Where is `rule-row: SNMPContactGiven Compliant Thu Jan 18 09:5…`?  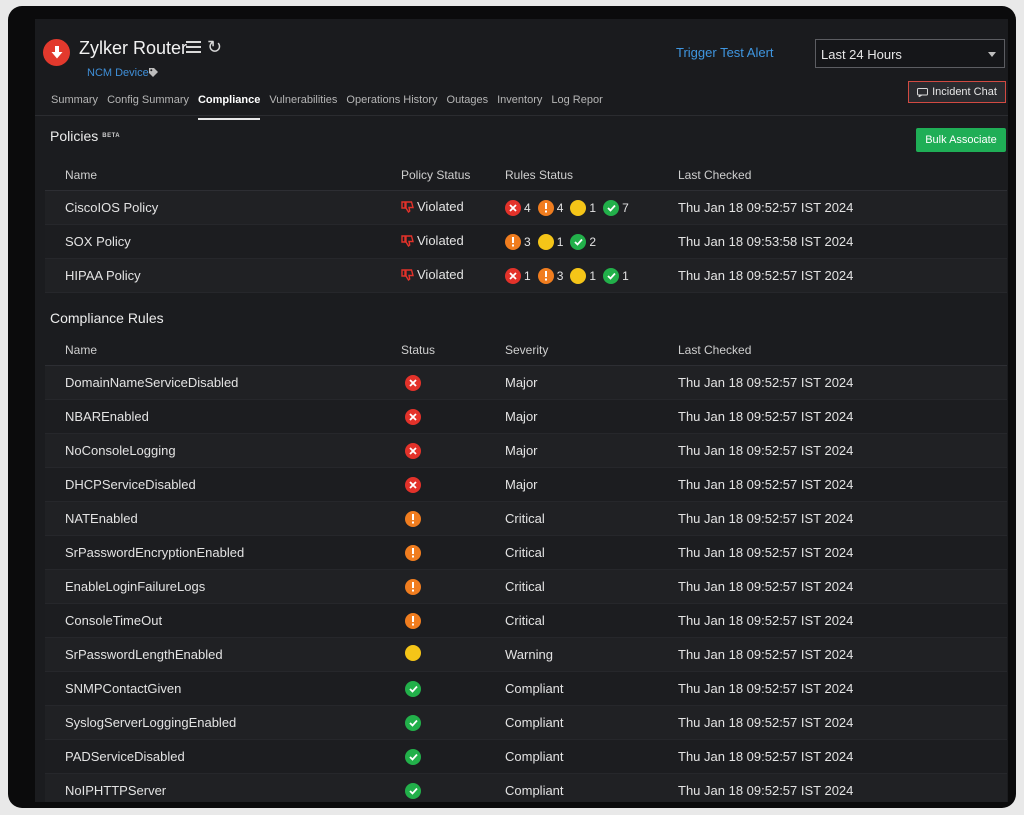 rule-row: SNMPContactGiven Compliant Thu Jan 18 09:5… is located at coordinates (526, 689).